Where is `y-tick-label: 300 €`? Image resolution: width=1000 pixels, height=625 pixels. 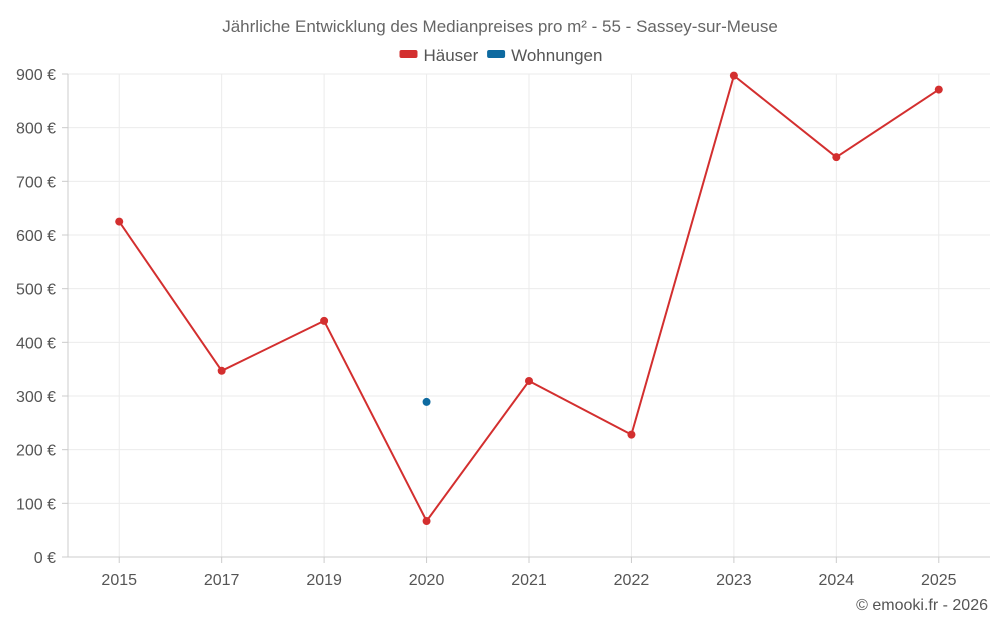 y-tick-label: 300 € is located at coordinates (36, 397).